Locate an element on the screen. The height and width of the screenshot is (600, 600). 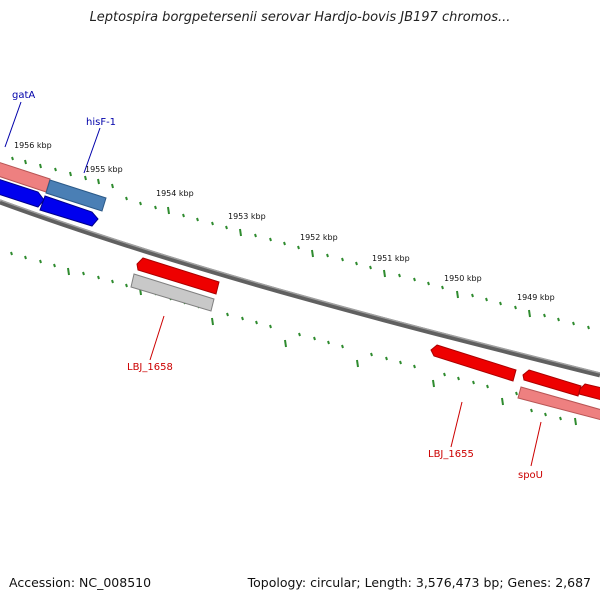
ruler-label: 1955 kbp is located at coordinates (104, 169).